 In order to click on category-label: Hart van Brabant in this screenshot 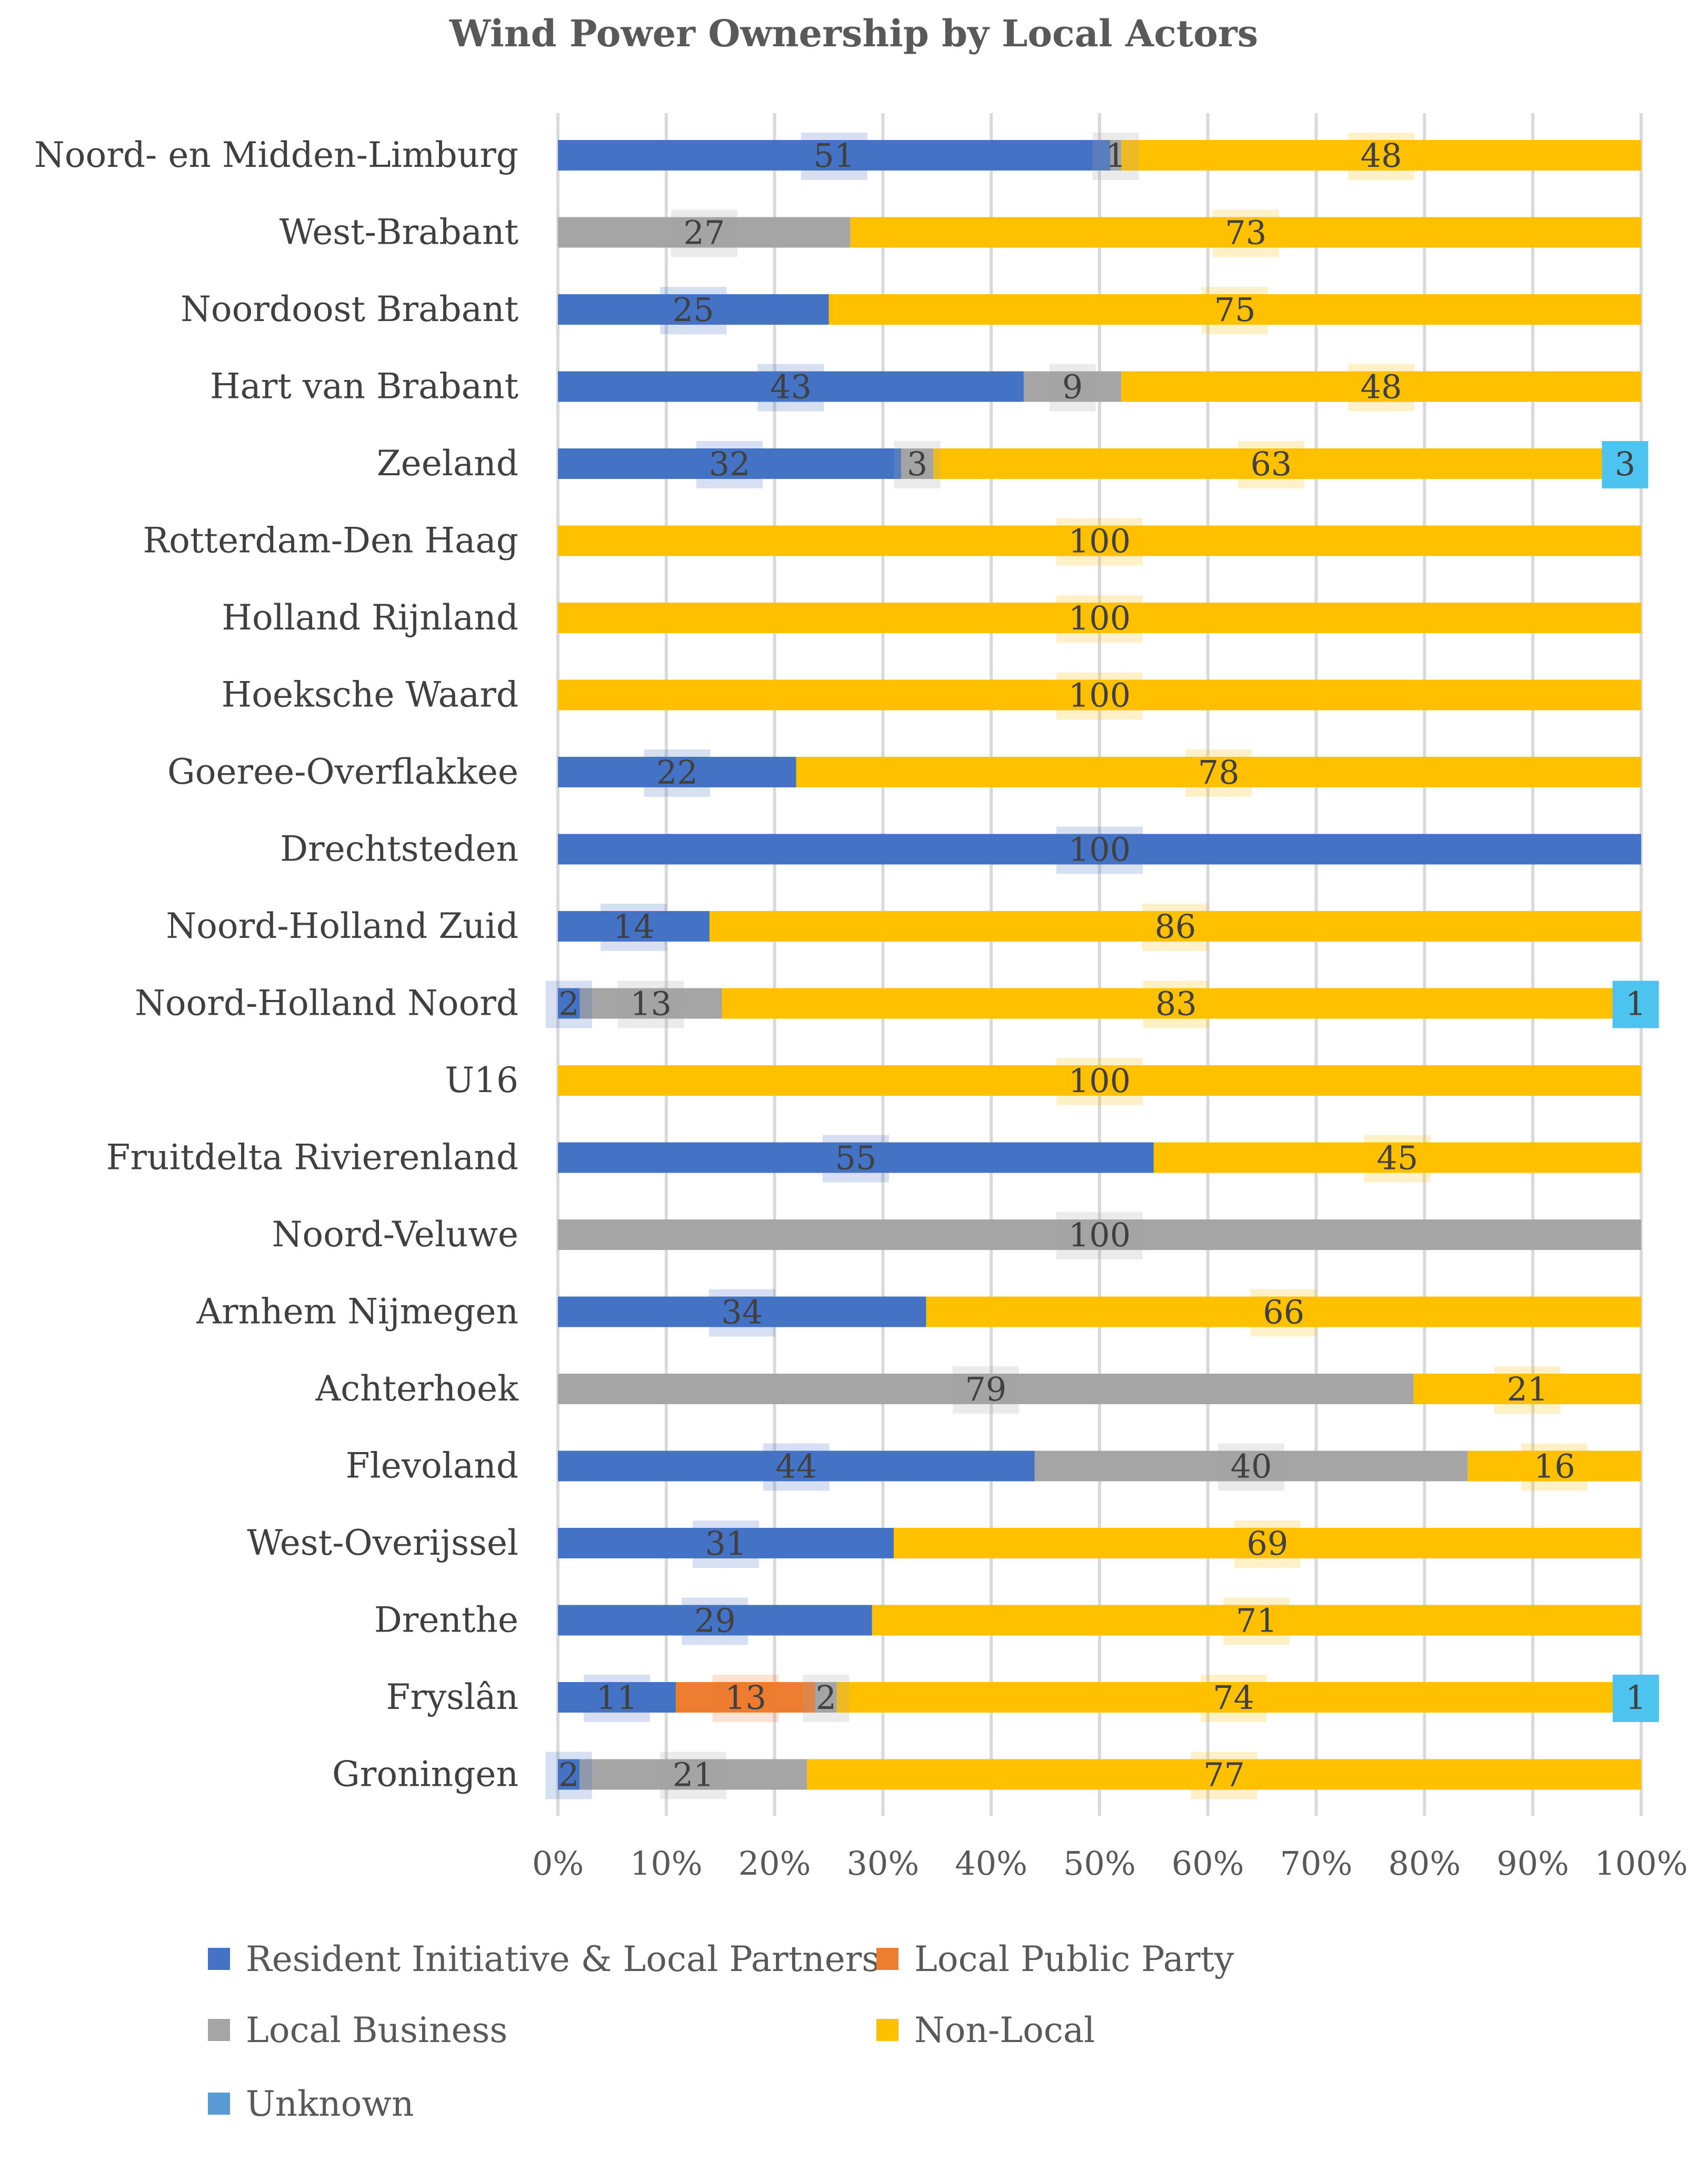, I will do `click(364, 386)`.